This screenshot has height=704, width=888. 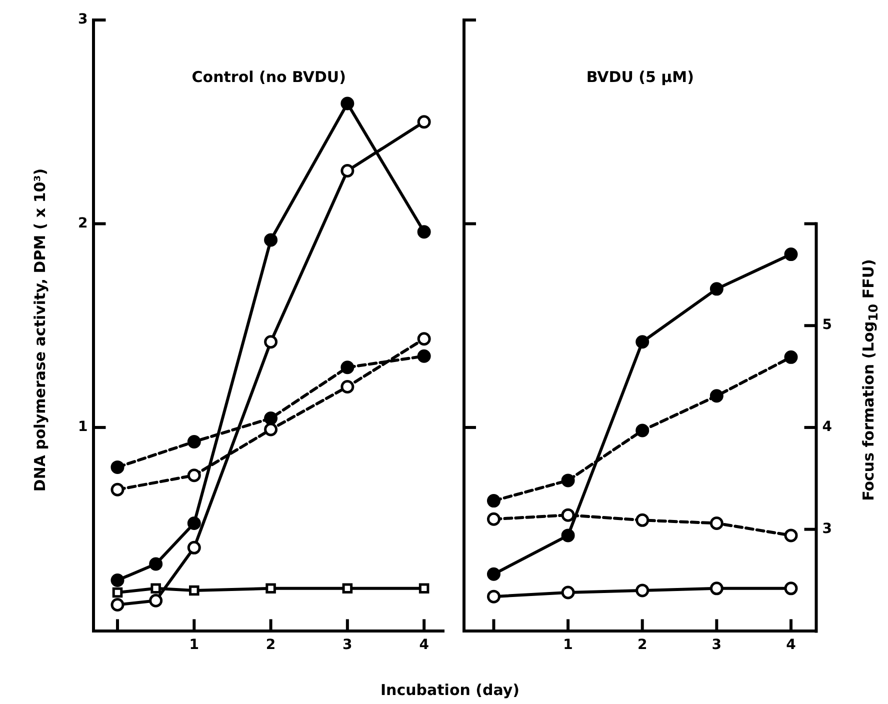 What do you see at coordinates (83, 427) in the screenshot?
I see `y-tick-label: 1` at bounding box center [83, 427].